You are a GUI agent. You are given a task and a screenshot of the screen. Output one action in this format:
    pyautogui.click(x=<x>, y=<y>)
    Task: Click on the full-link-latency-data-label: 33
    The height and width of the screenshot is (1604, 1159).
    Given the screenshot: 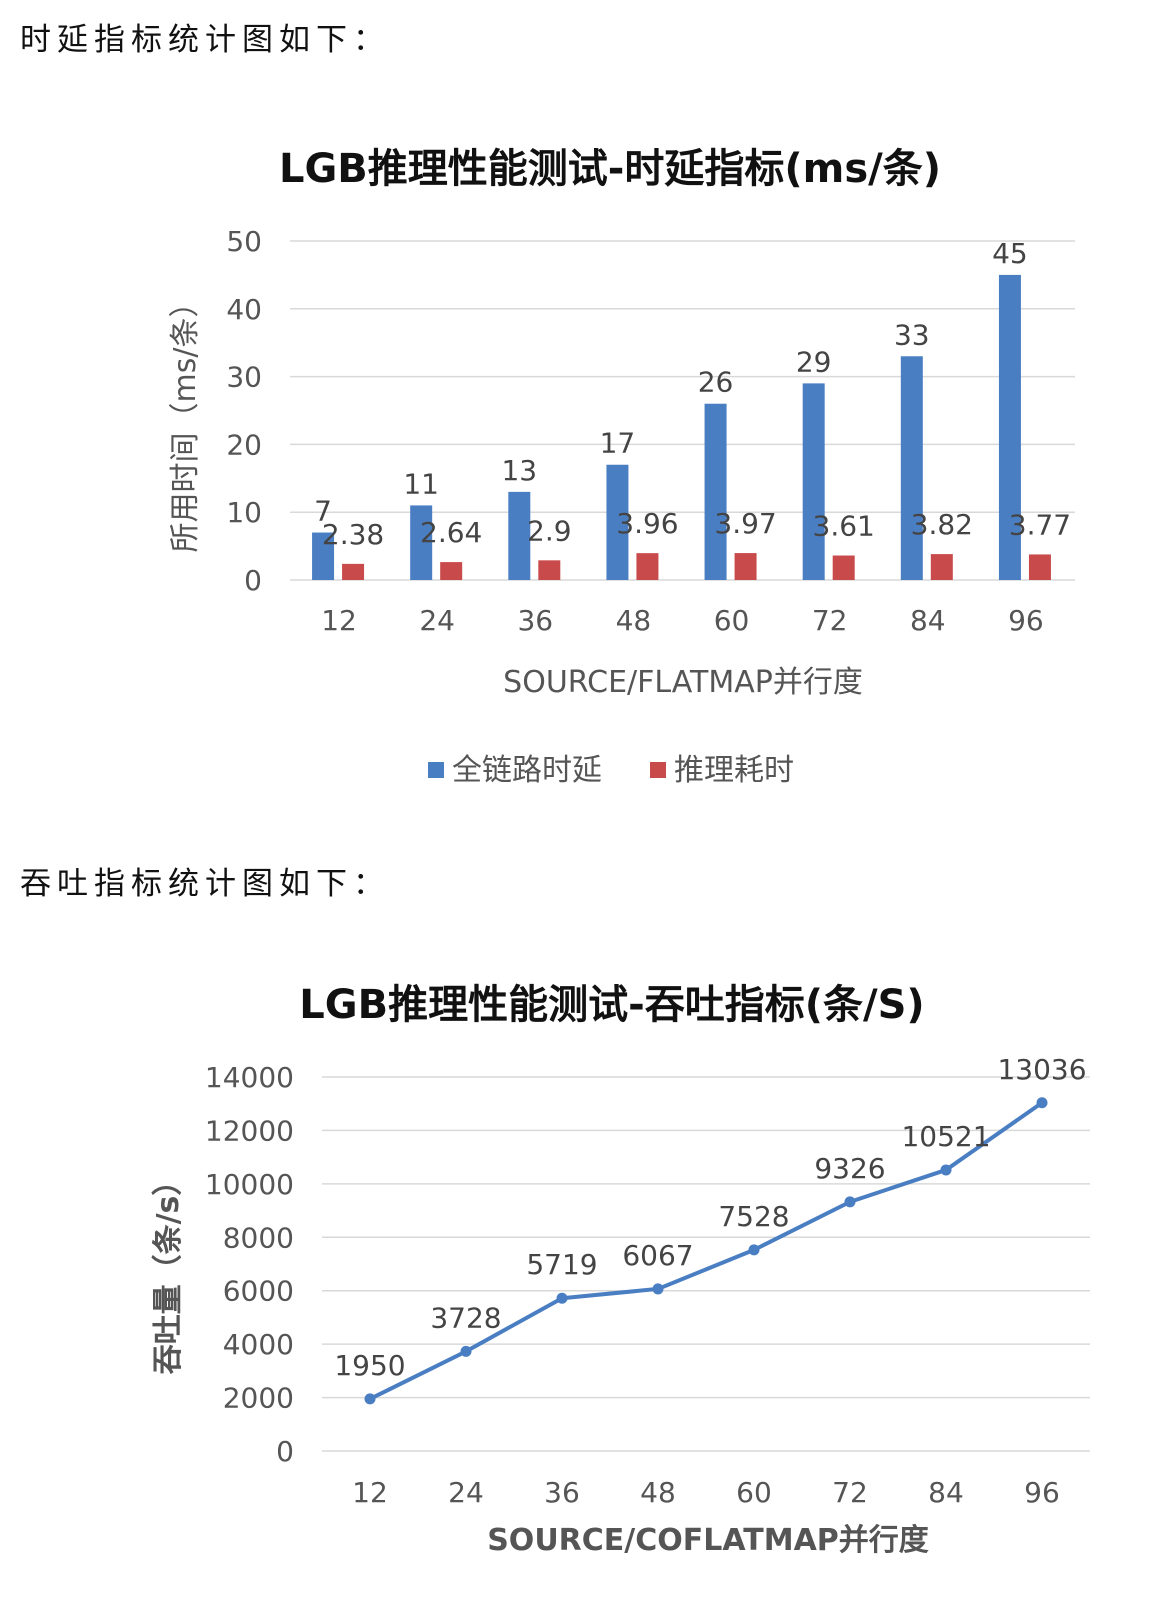 What is the action you would take?
    pyautogui.click(x=912, y=334)
    